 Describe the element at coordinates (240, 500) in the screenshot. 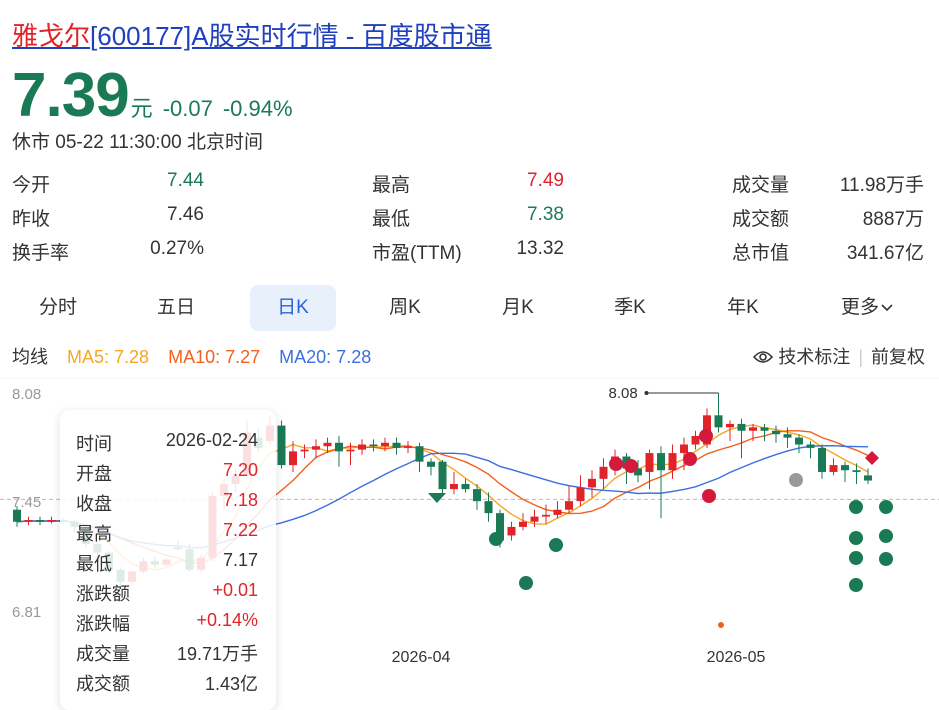

I see `tooltip-value: 7.18` at that location.